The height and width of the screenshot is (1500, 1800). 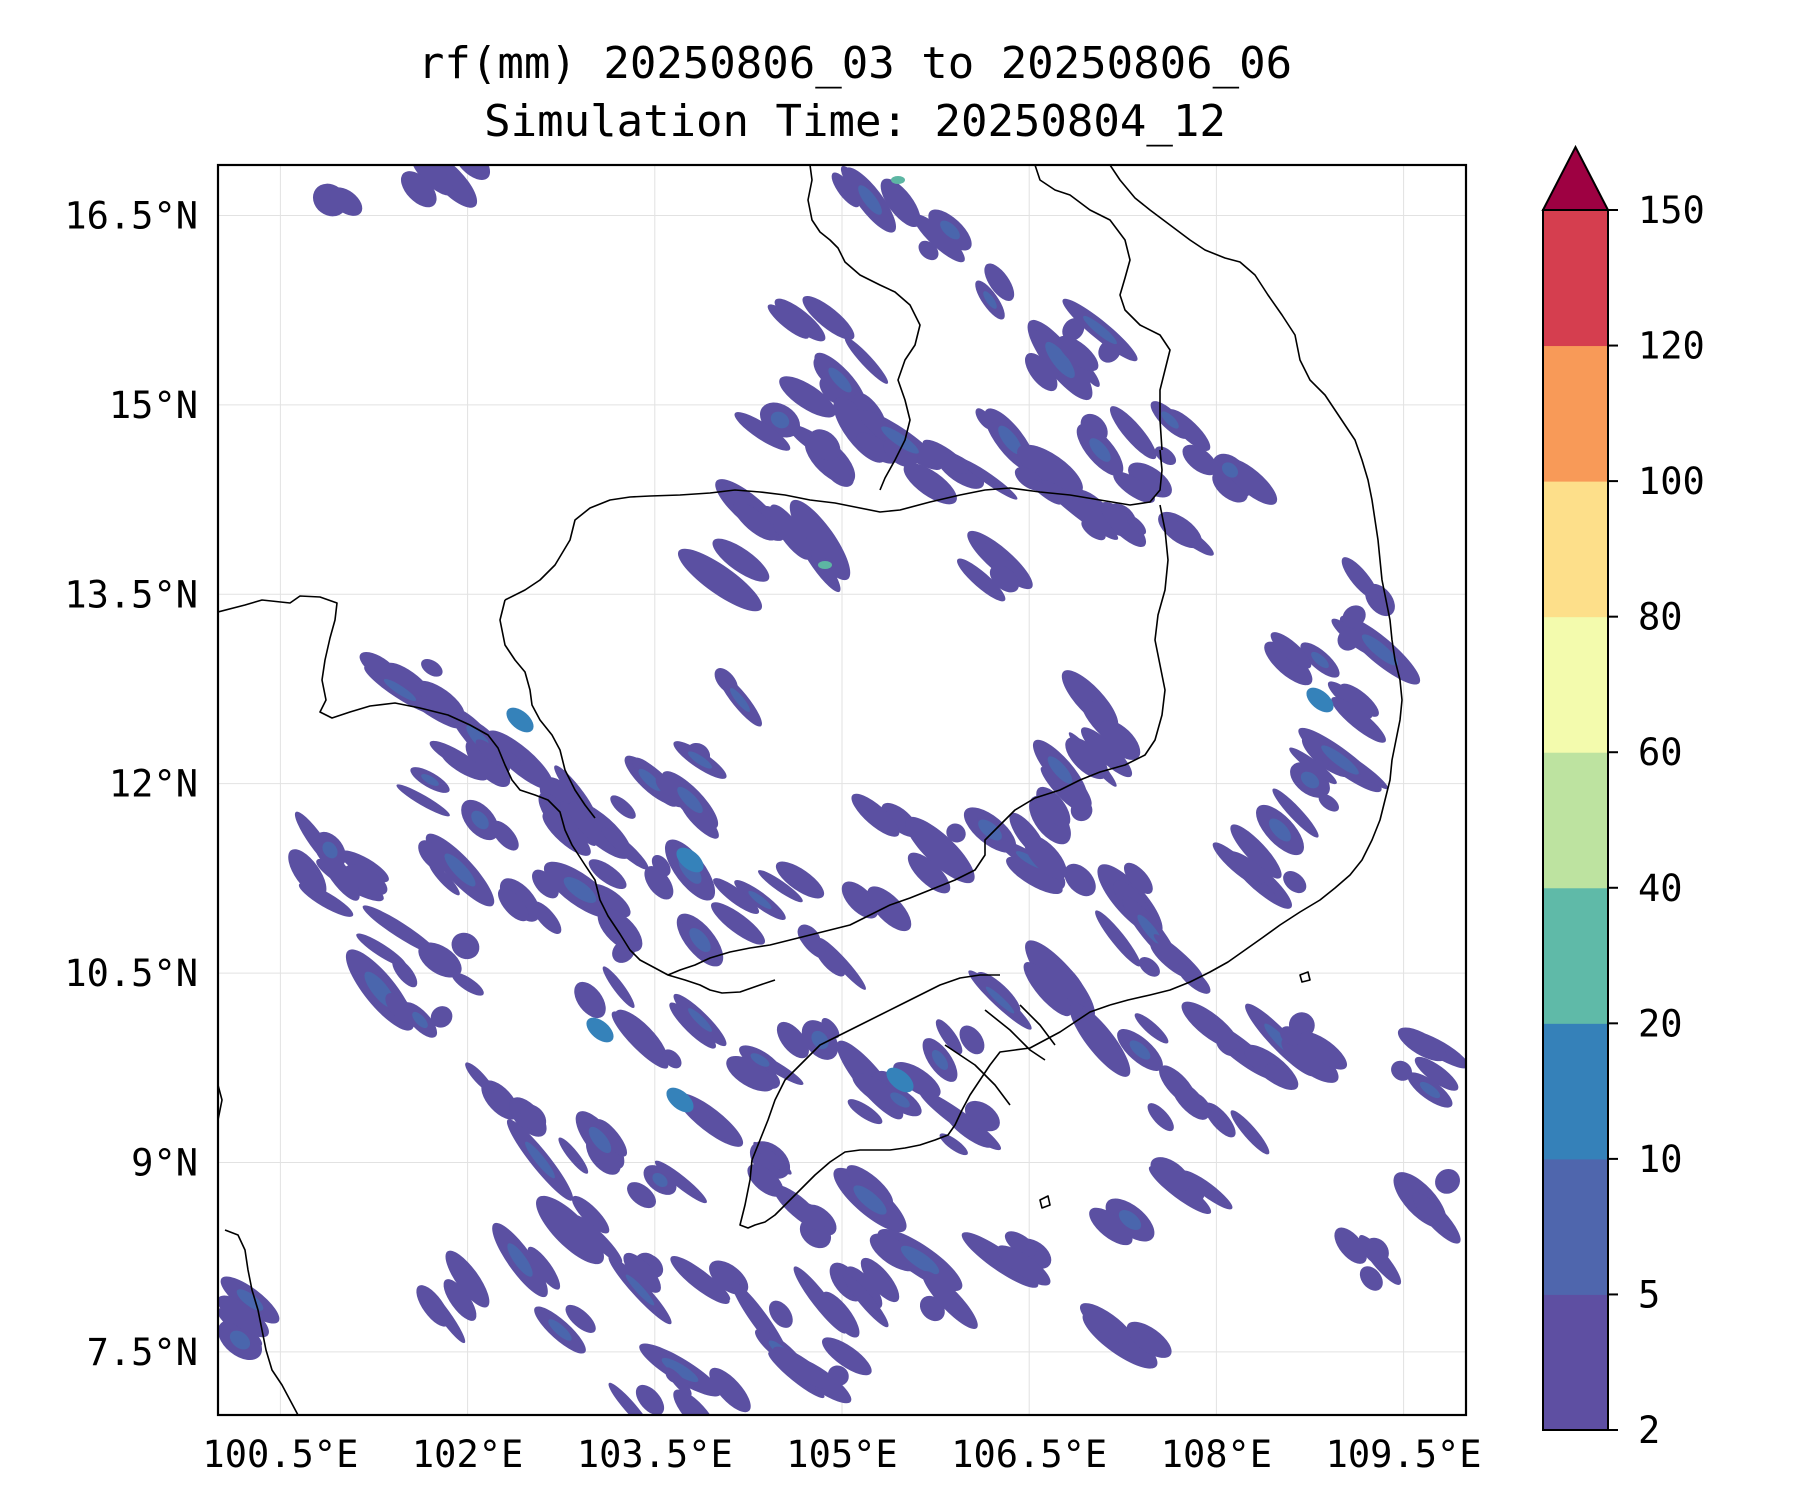 What do you see at coordinates (1623, 798) in the screenshot?
I see `colorbar: 2 5 10 20 40 60 80 100 120 150` at bounding box center [1623, 798].